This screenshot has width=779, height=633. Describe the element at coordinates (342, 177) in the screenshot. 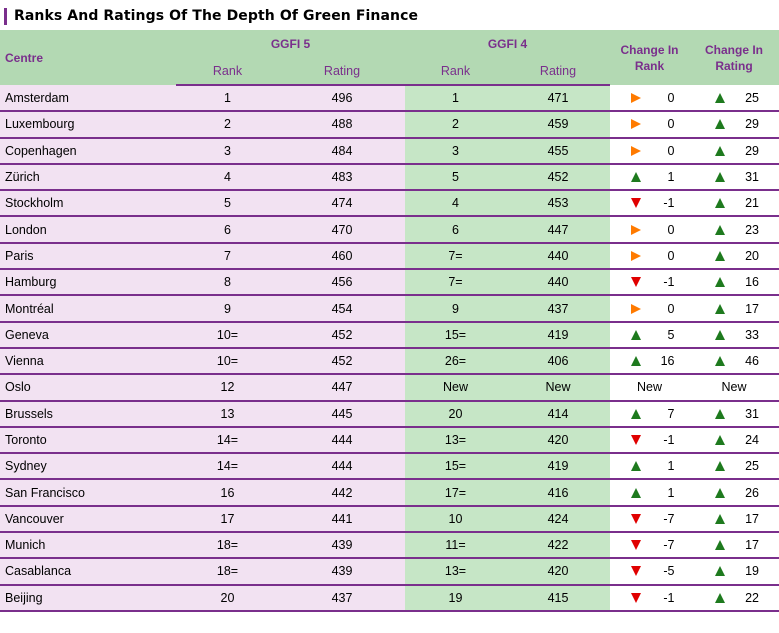

I see `ggfi5-rating: 483` at that location.